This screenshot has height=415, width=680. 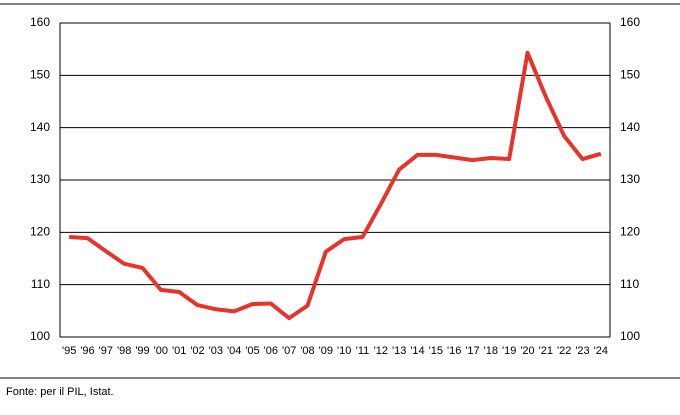 I want to click on y-tick-label: 110, so click(x=40, y=284).